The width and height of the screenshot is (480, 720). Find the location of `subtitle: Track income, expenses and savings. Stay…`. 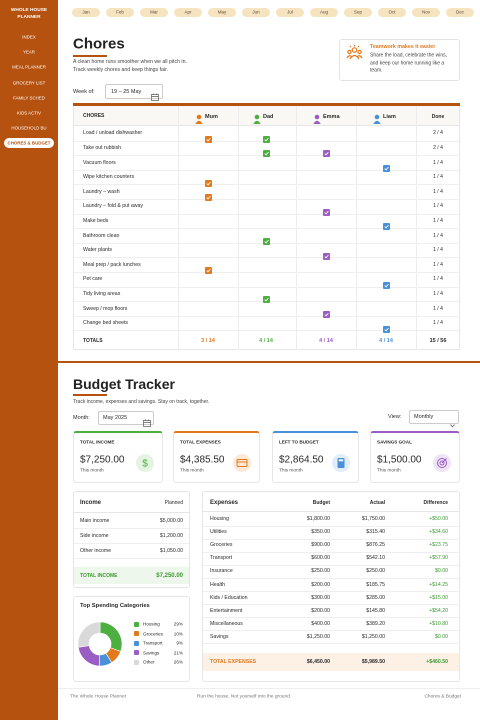

subtitle: Track income, expenses and savings. Stay… is located at coordinates (141, 401).